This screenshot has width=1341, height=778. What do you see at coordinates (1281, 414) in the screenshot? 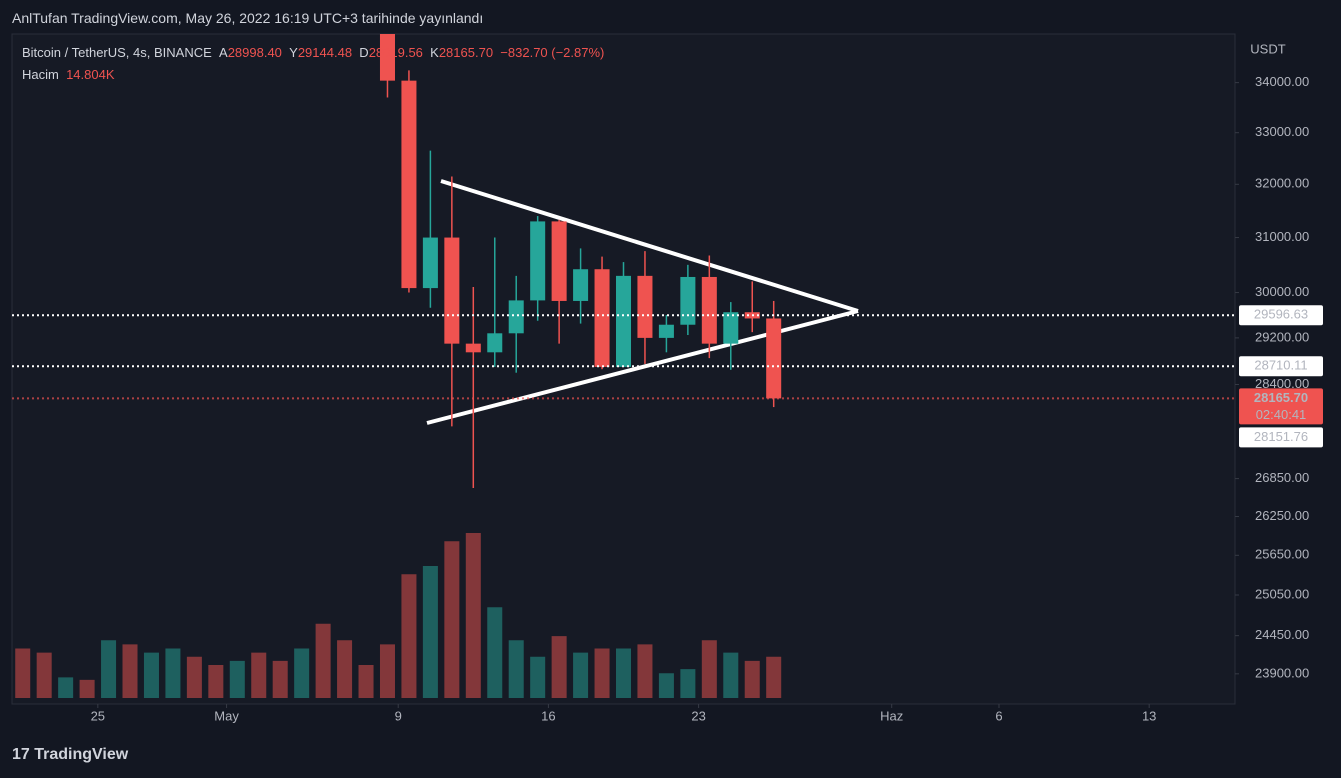
I see `countdown: 02:40:41` at bounding box center [1281, 414].